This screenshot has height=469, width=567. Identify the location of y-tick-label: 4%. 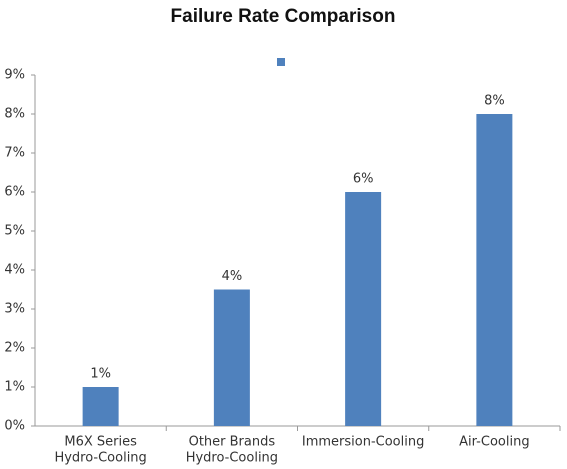
(14, 270).